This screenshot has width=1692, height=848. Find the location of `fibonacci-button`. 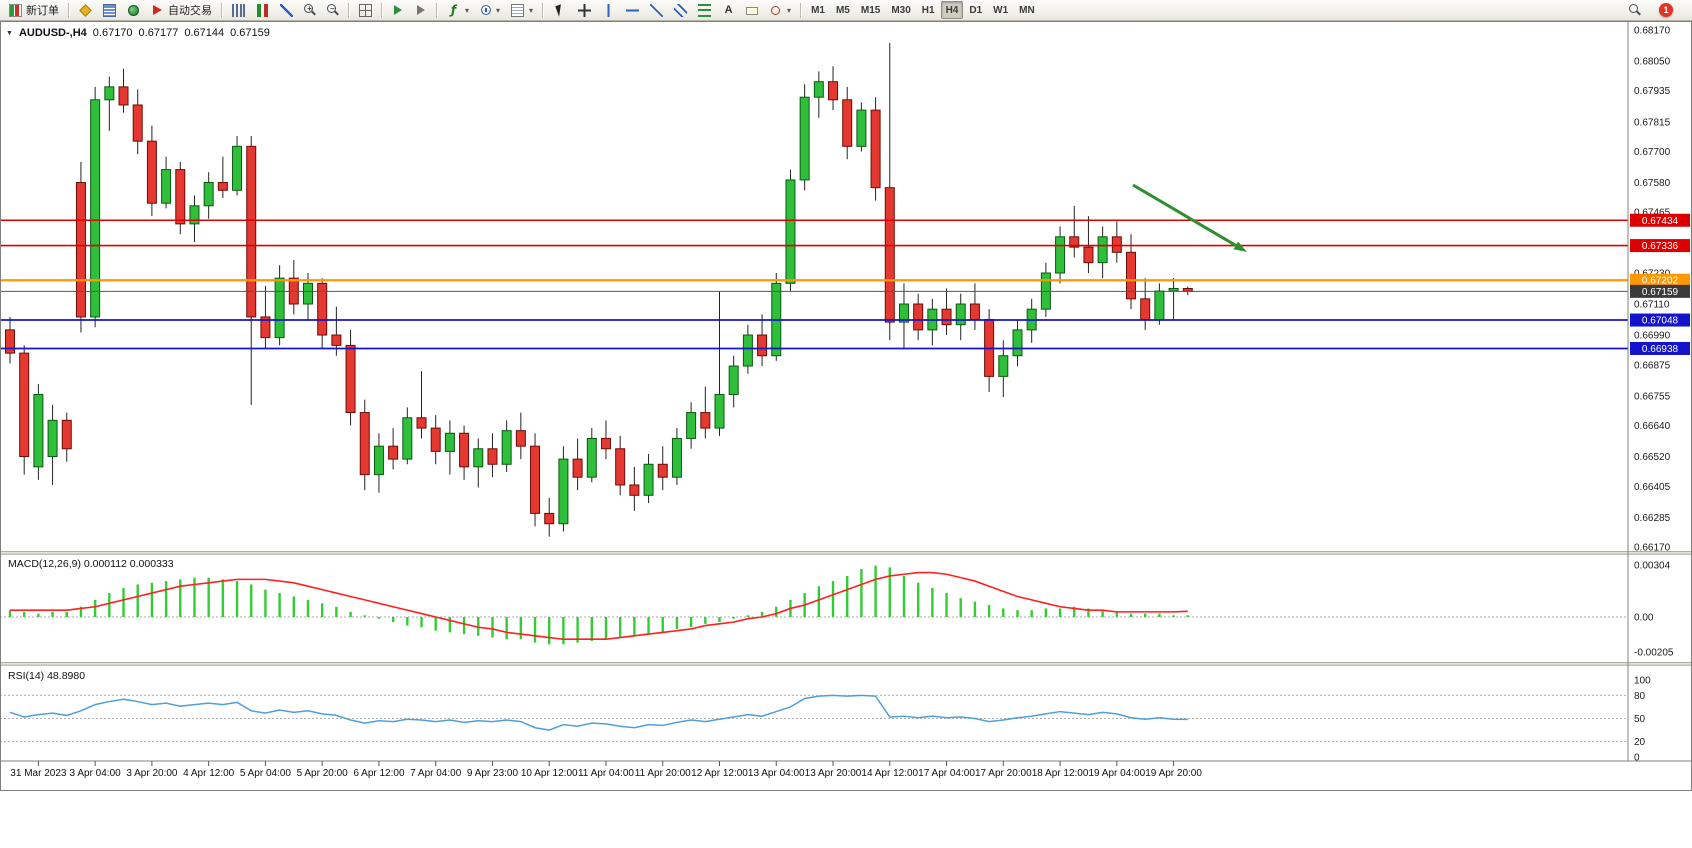

fibonacci-button is located at coordinates (704, 10).